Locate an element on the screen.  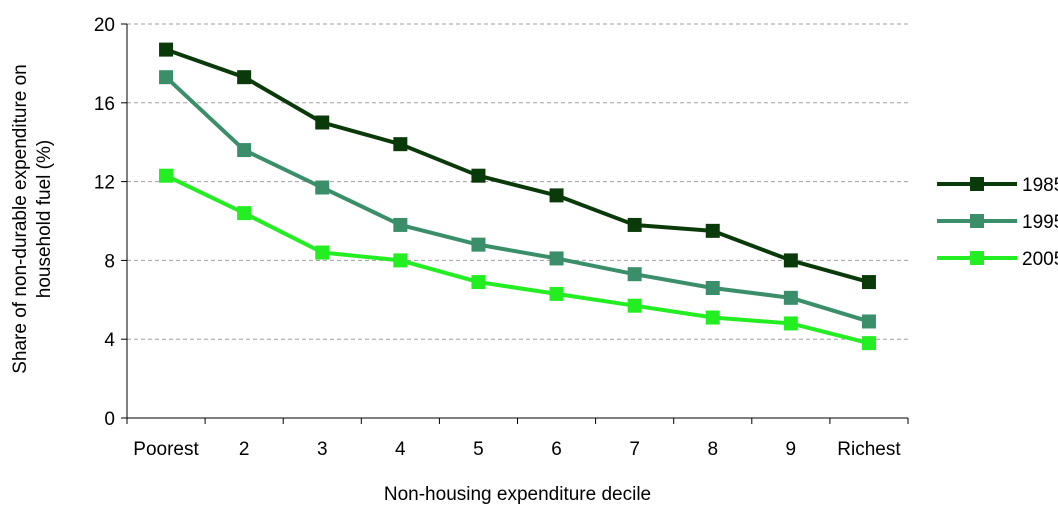
y-tick-label: 12 is located at coordinates (104, 183).